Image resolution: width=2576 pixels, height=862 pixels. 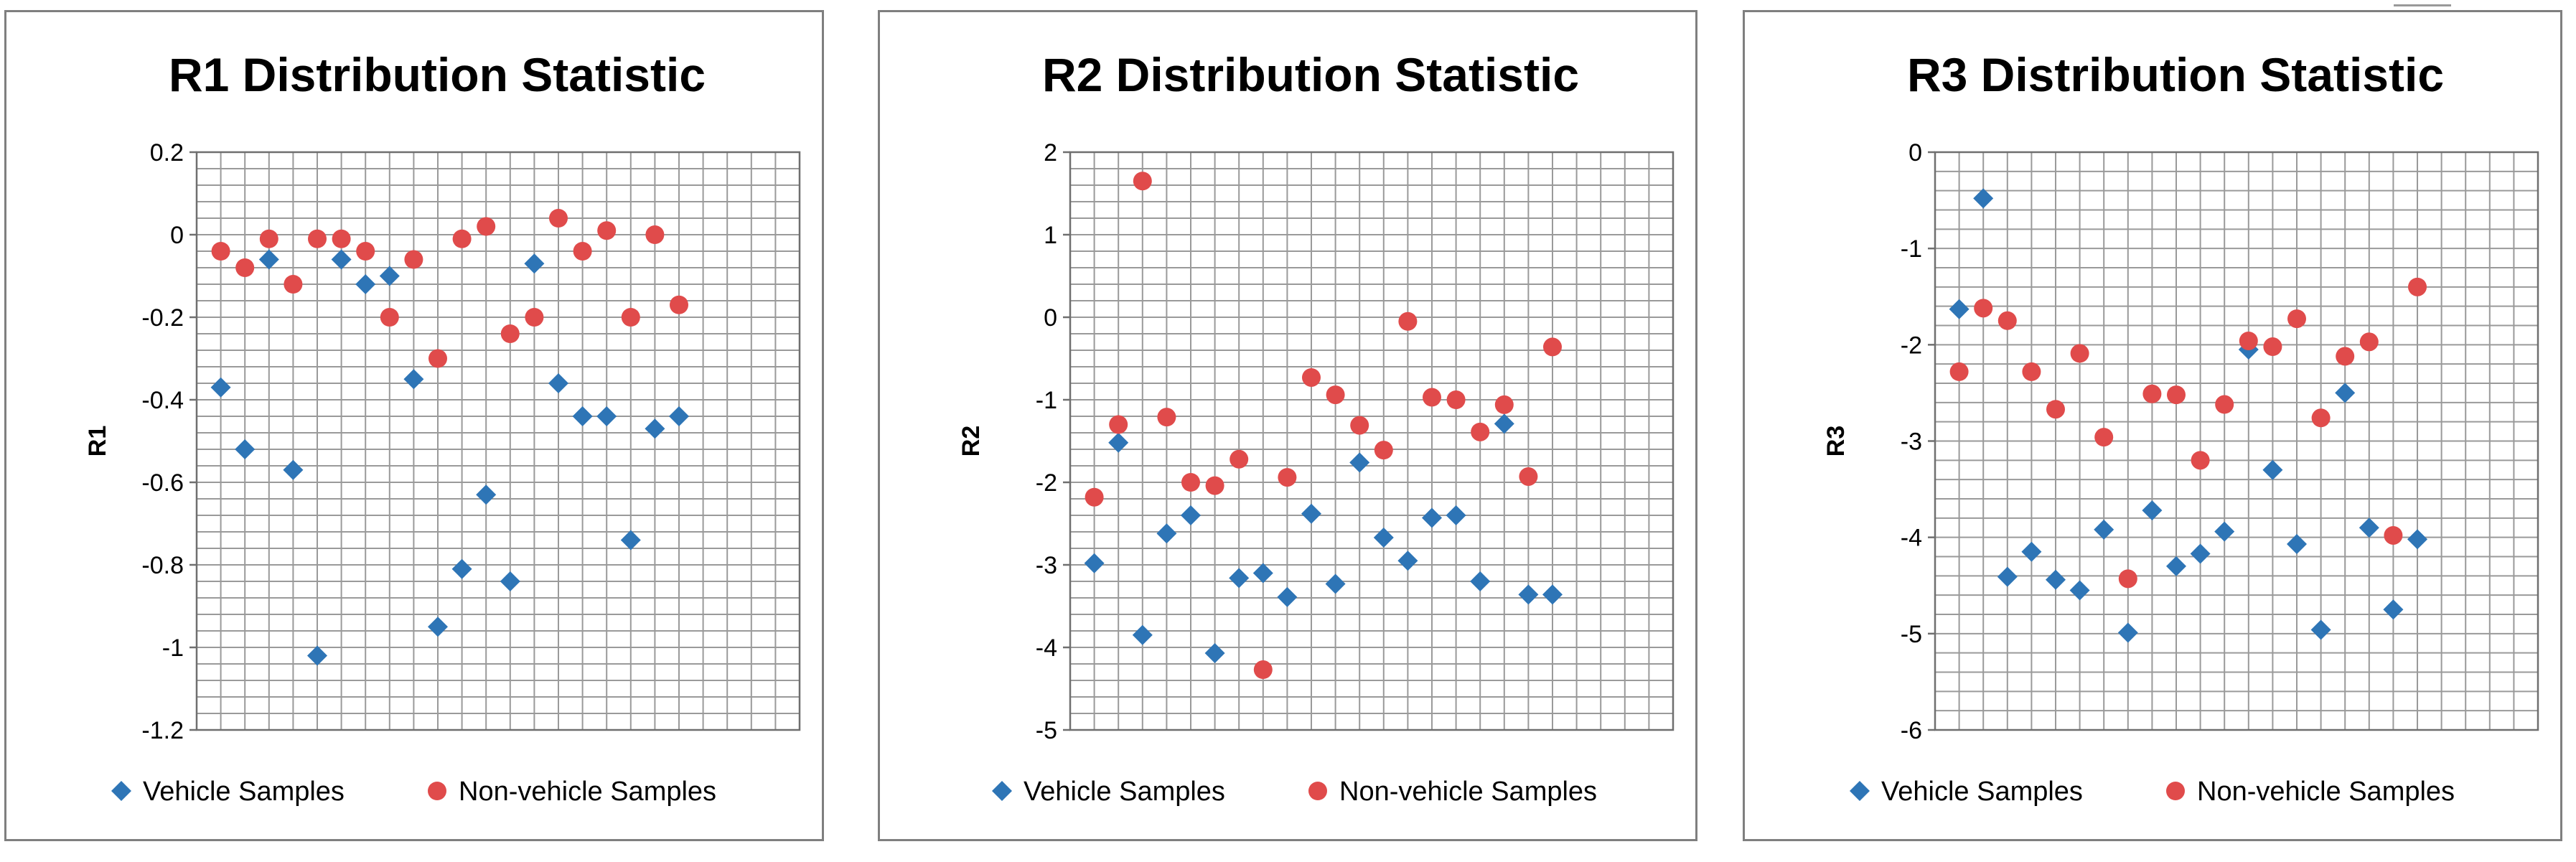 I want to click on y-tick-label: 1, so click(x=1051, y=235).